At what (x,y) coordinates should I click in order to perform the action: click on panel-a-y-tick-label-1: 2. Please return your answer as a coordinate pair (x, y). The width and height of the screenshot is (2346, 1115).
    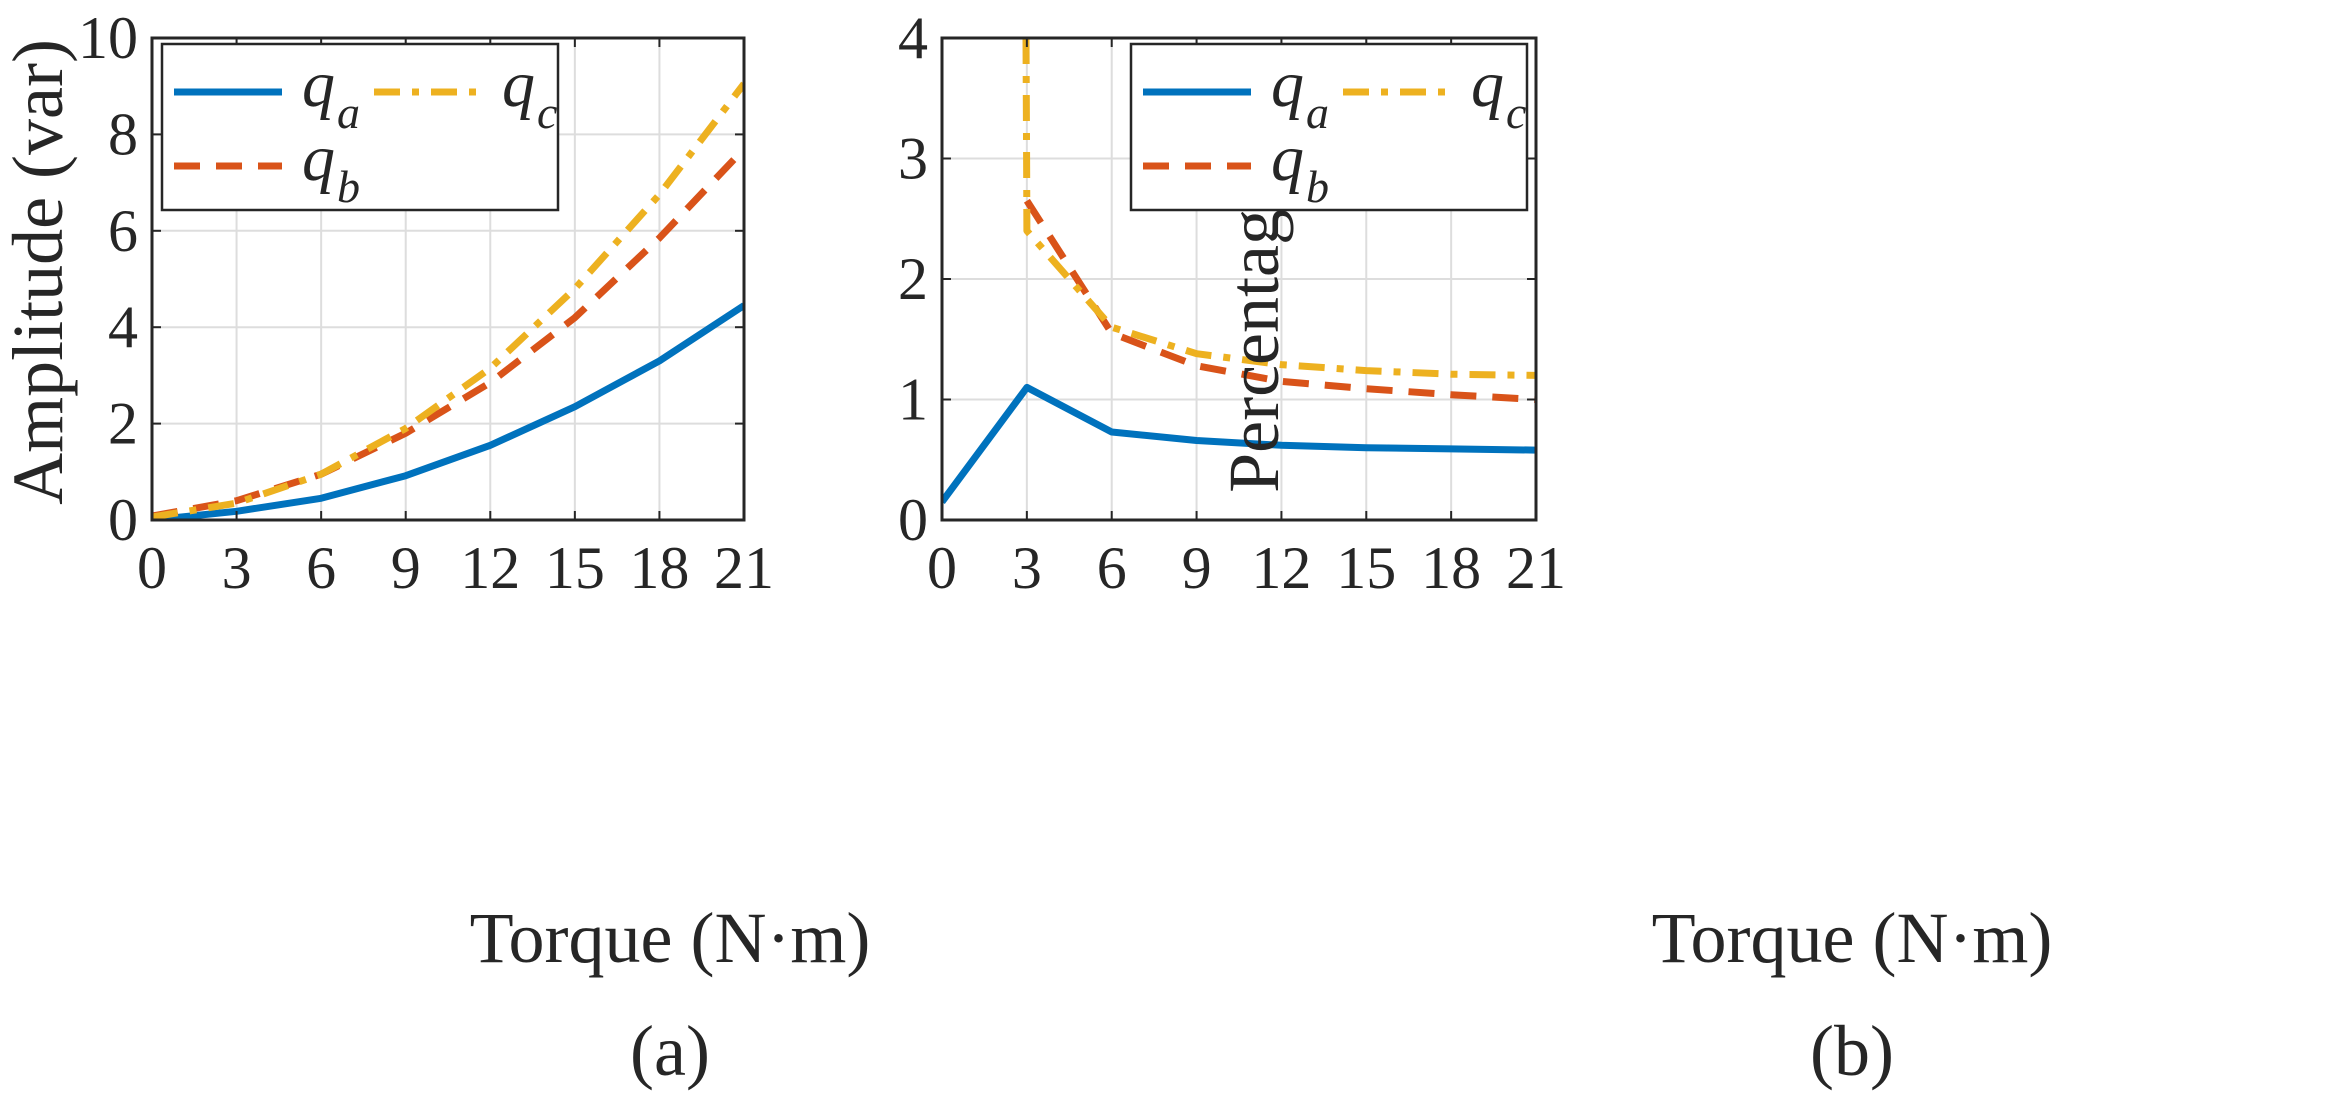
    Looking at the image, I should click on (123, 424).